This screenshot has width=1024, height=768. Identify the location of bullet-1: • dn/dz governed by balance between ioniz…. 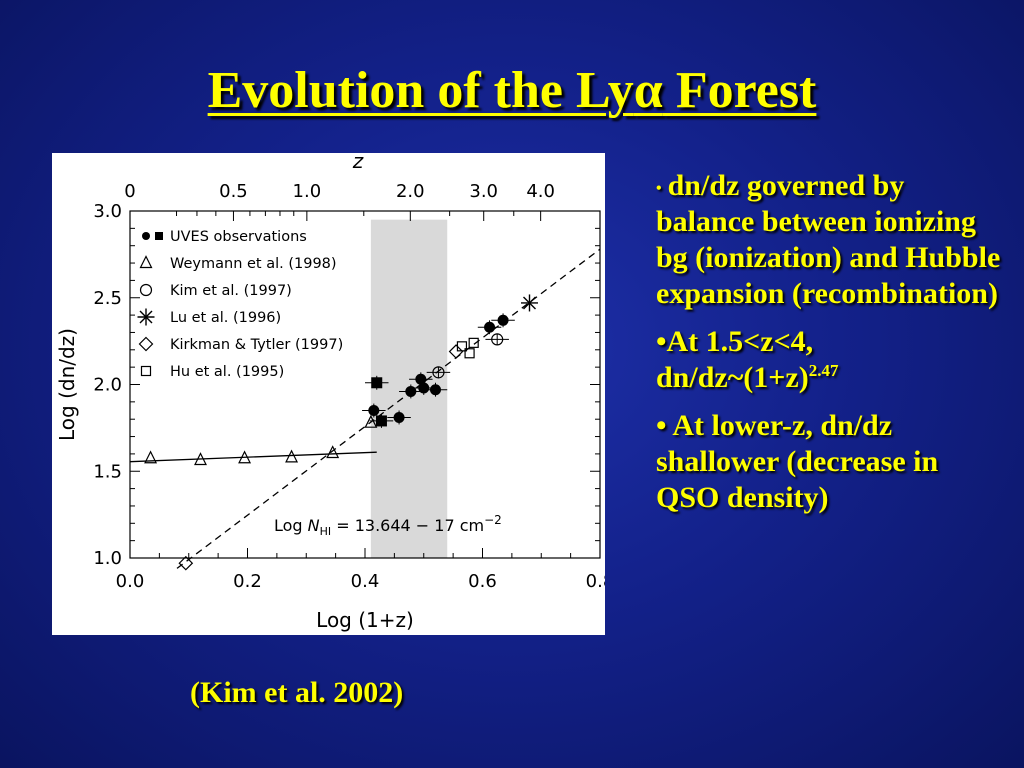
(831, 240).